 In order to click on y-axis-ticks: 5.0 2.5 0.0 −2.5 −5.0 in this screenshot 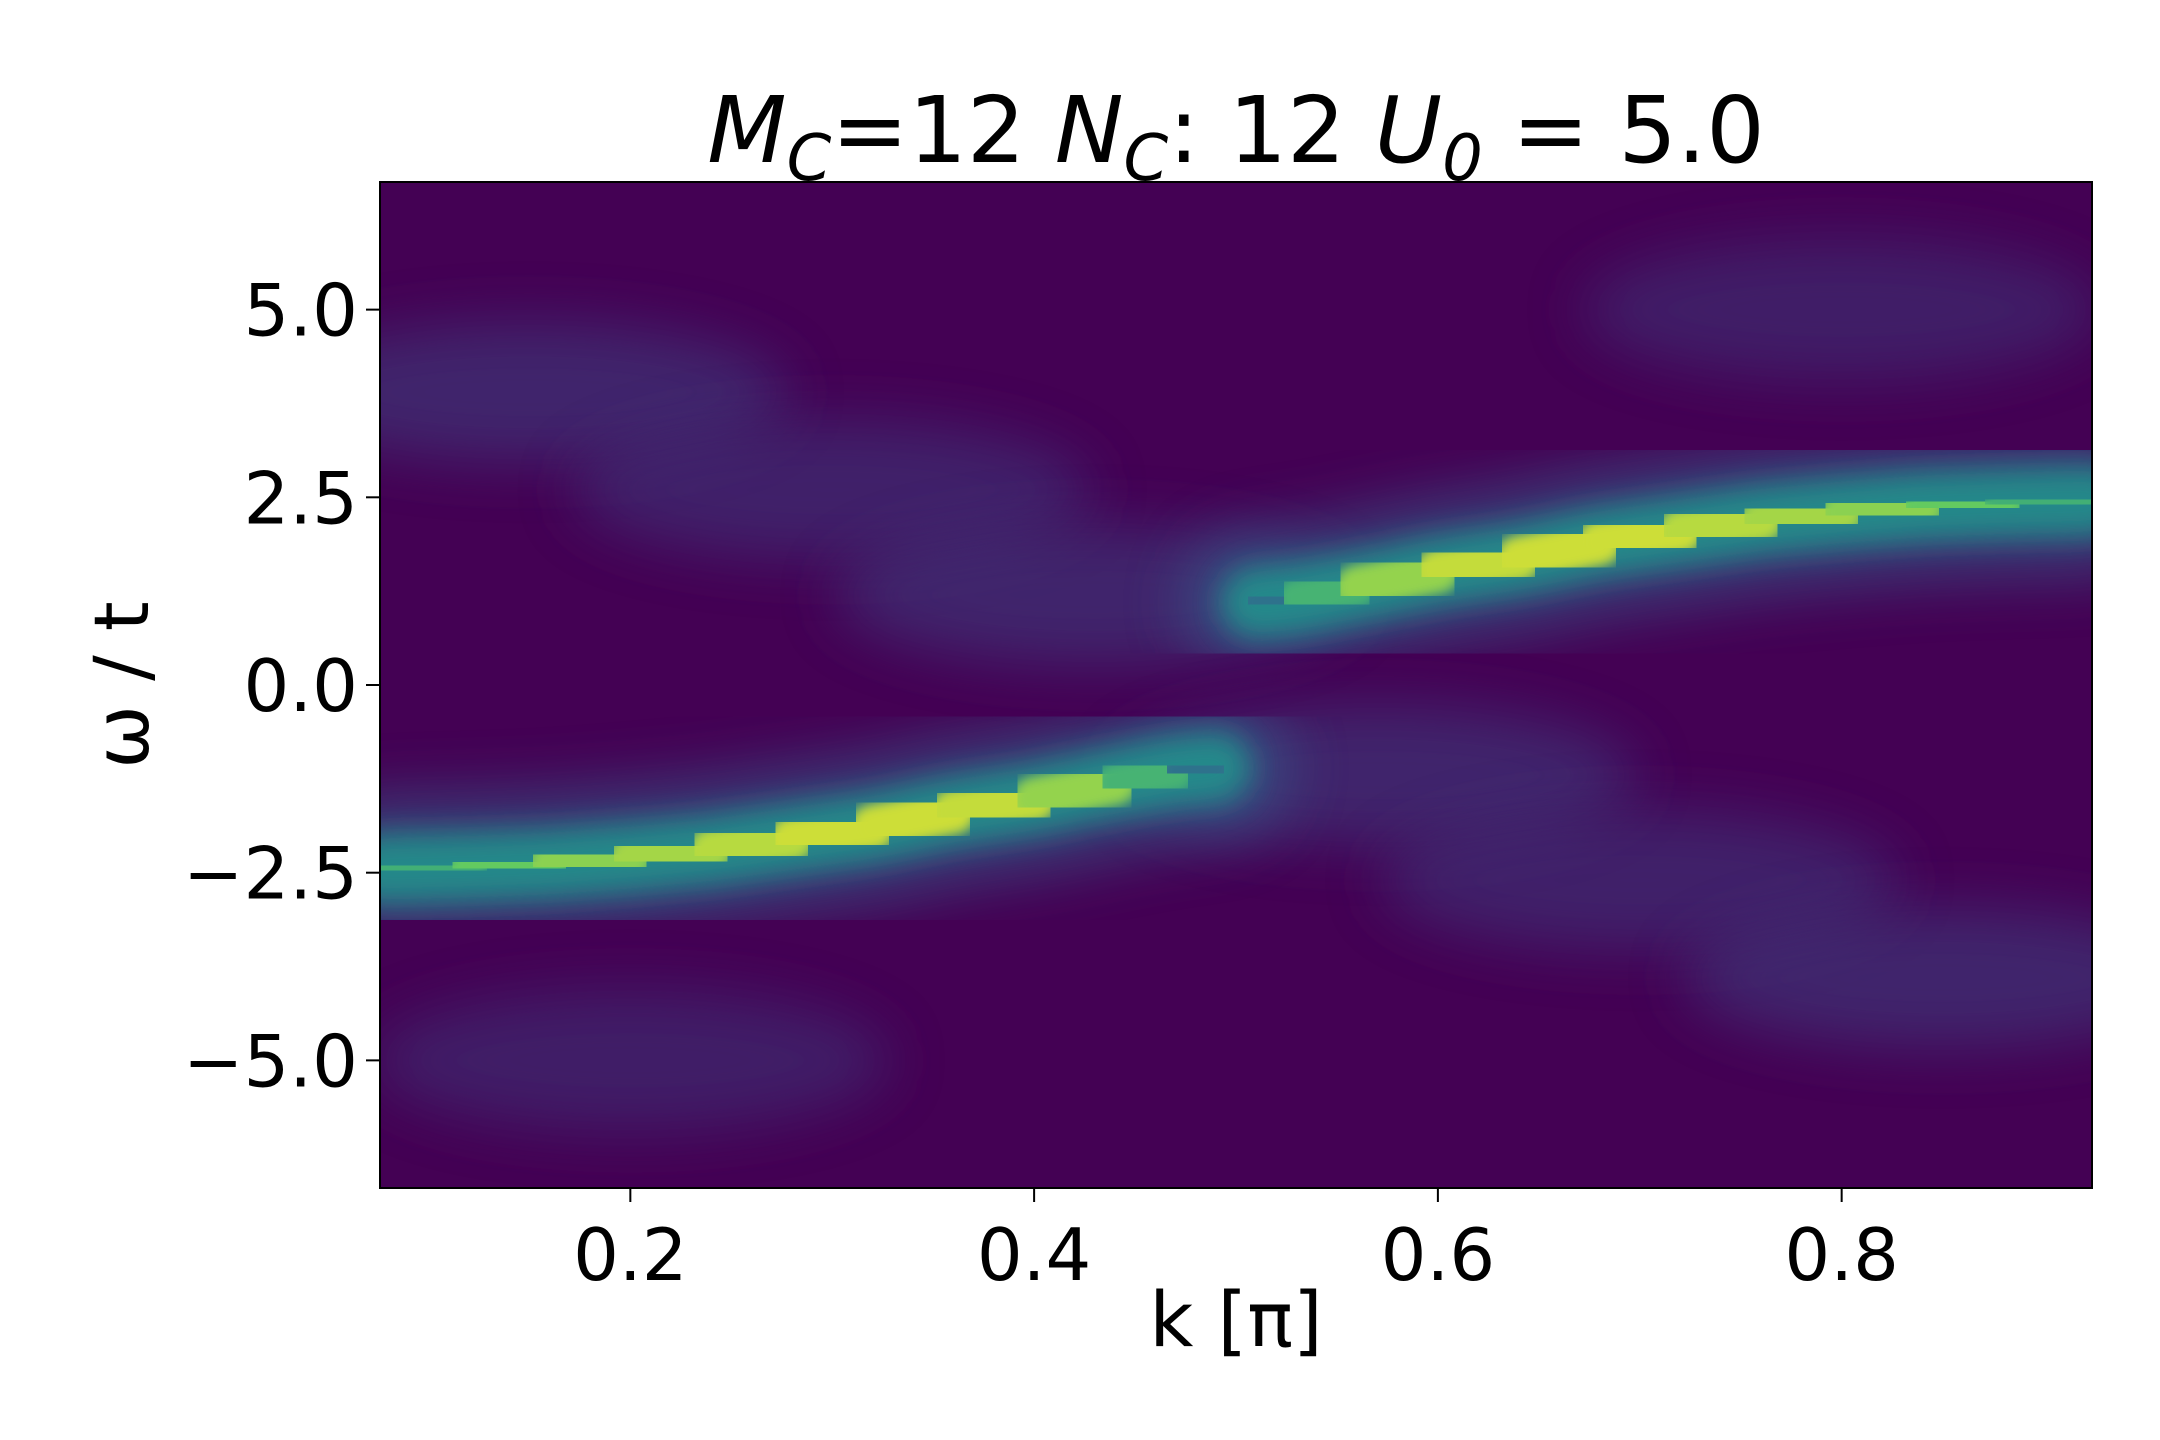, I will do `click(281, 686)`.